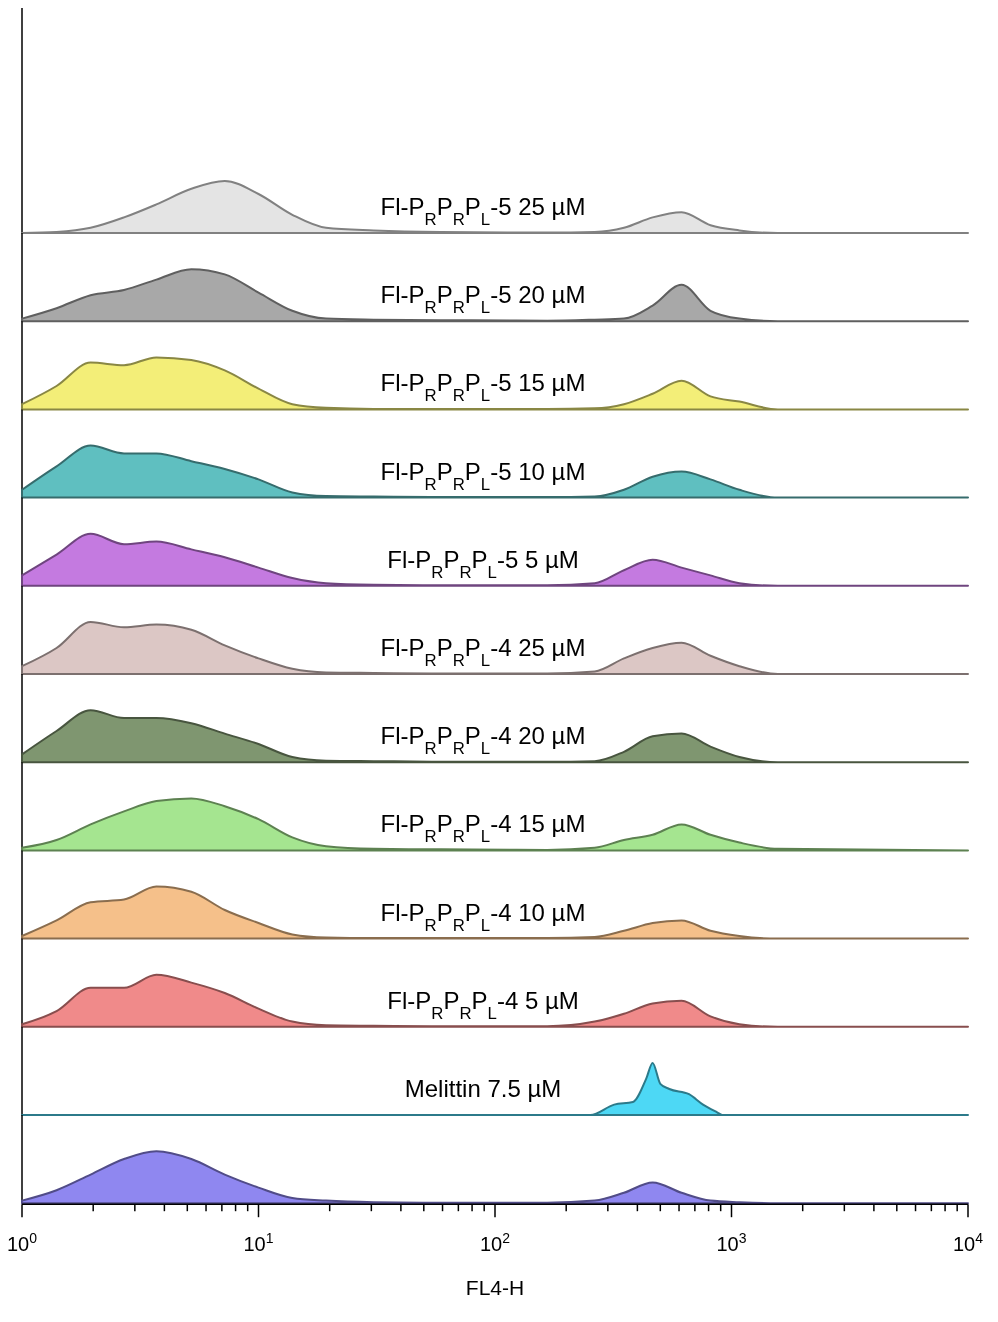 This screenshot has height=1322, width=998. Describe the element at coordinates (731, 1243) in the screenshot. I see `x-tick-label: 10$^{3}$` at that location.